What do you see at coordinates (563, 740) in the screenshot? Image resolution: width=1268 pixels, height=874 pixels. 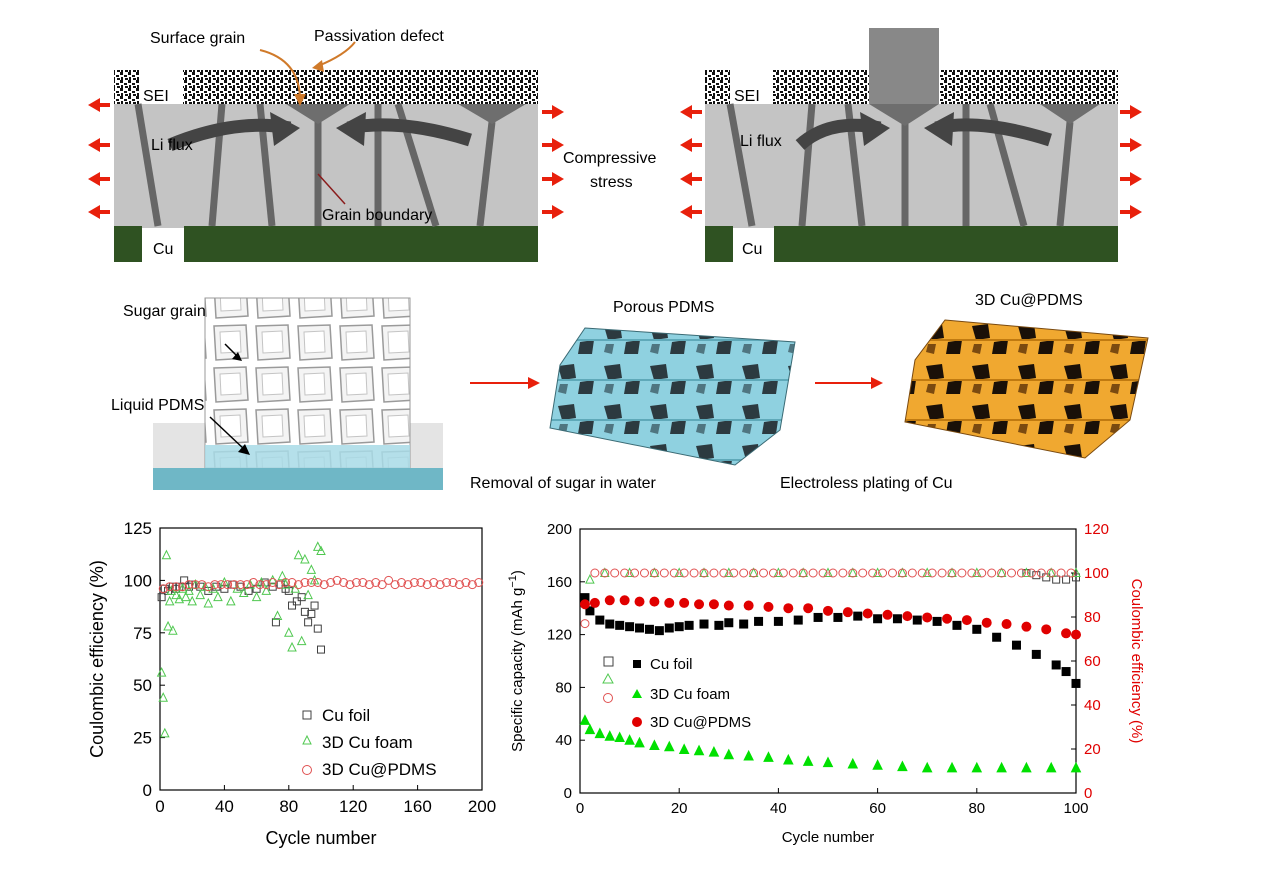 I see `y-tick-label: 40` at bounding box center [563, 740].